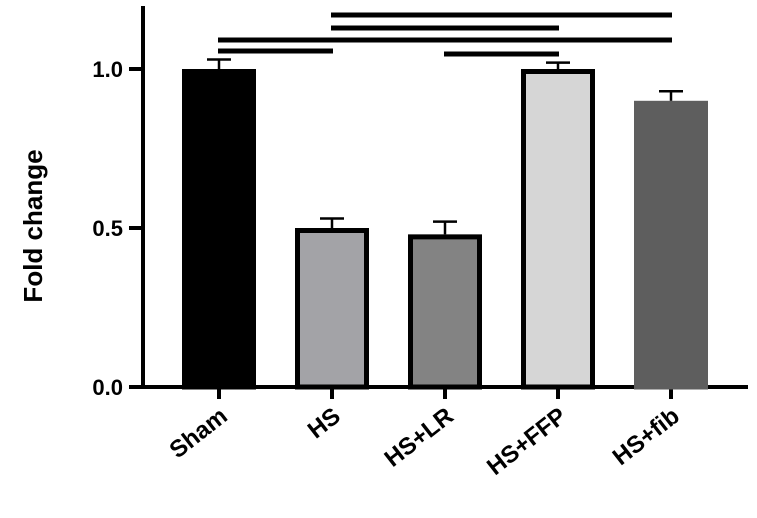  I want to click on y-tick-labels: 0.0 0.5 1.0, so click(107, 228).